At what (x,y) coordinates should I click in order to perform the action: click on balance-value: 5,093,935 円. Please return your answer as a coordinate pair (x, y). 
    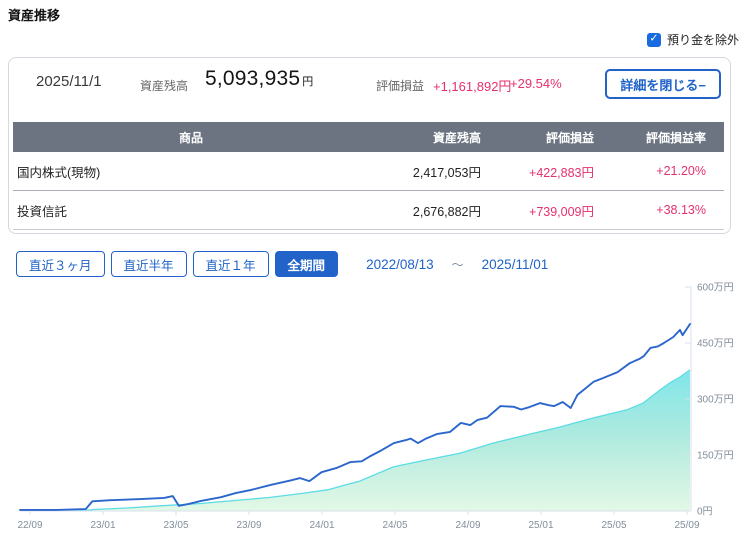
    Looking at the image, I should click on (259, 78).